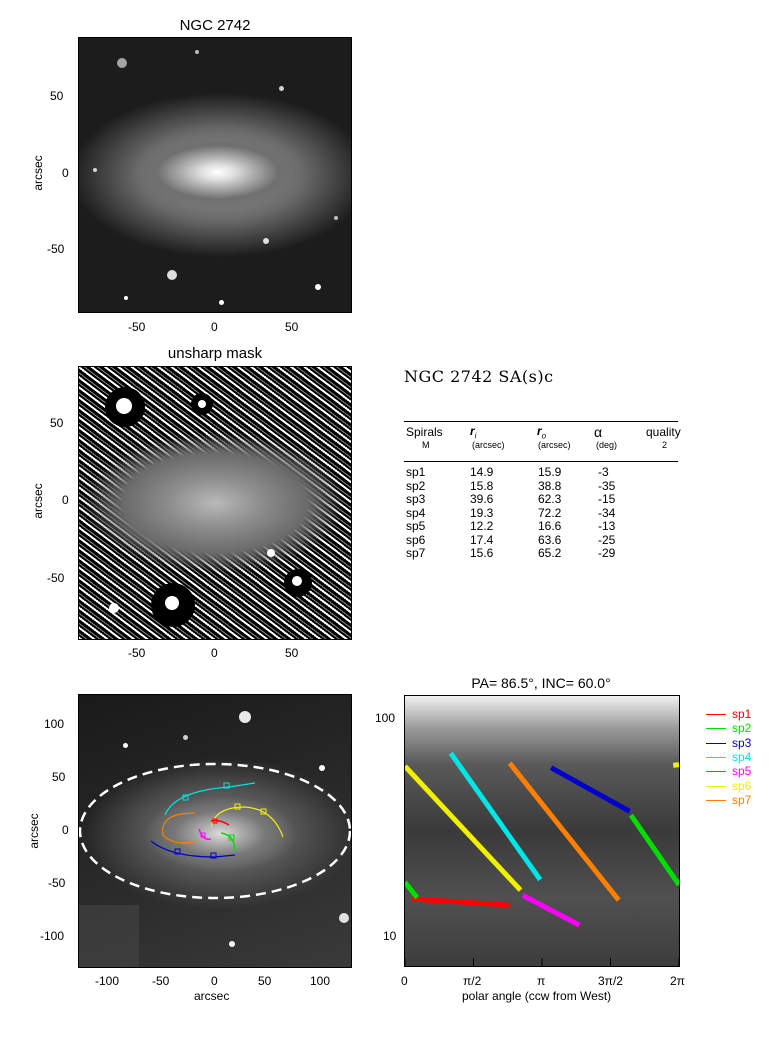  Describe the element at coordinates (541, 461) in the screenshot. I see `table-header-rule` at that location.